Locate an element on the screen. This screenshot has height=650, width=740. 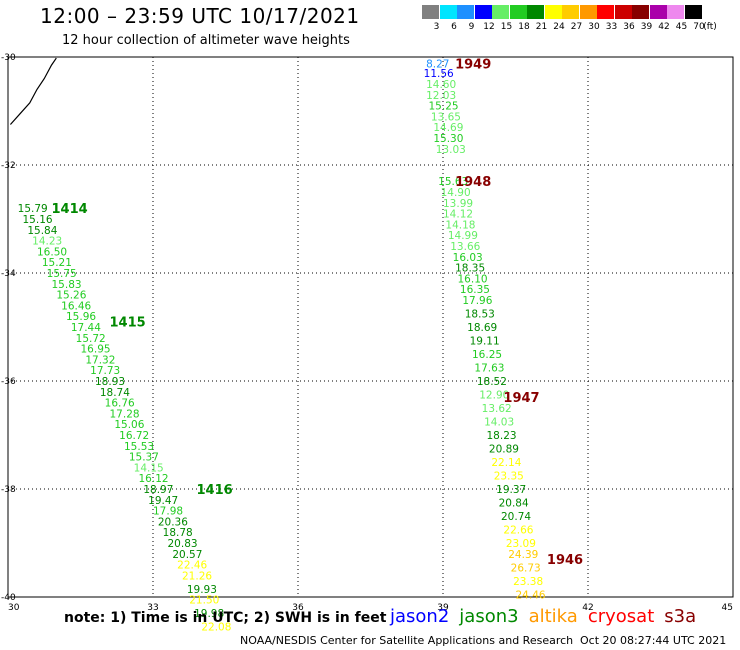
wave-height-label: 18.69 is located at coordinates (482, 328).